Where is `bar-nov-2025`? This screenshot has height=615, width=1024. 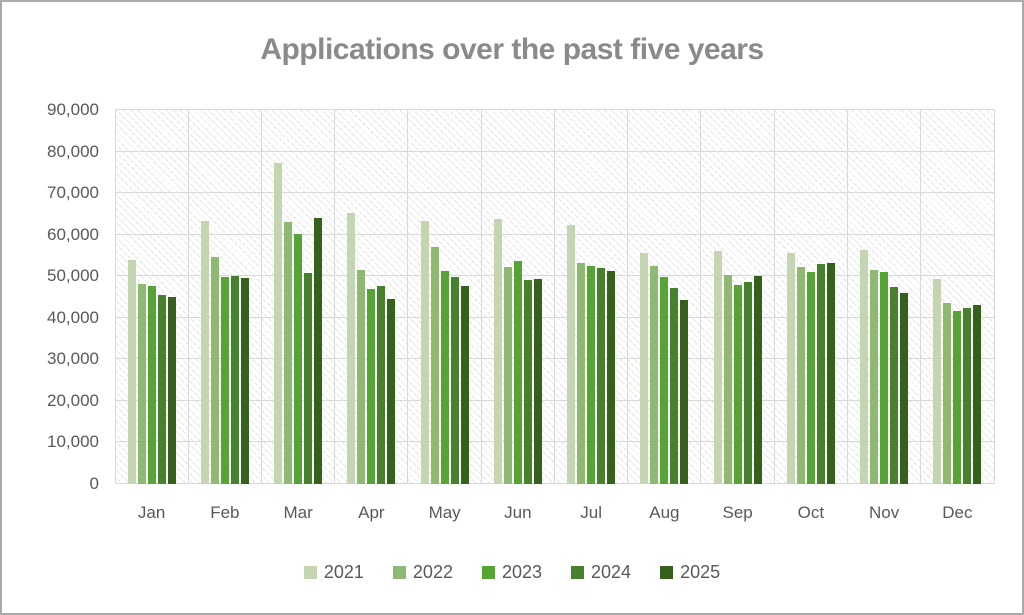
bar-nov-2025 is located at coordinates (904, 388).